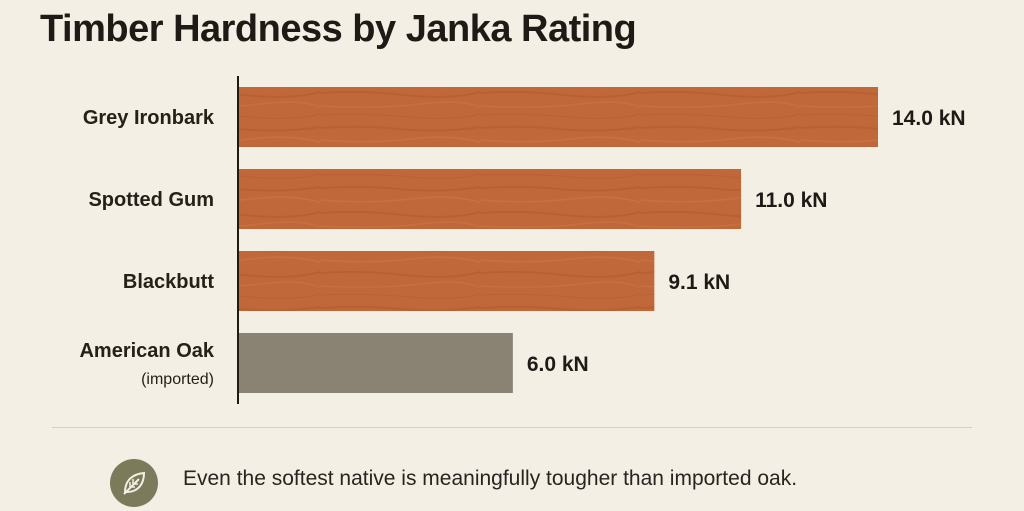  I want to click on category-label: Blackbutt, so click(168, 282).